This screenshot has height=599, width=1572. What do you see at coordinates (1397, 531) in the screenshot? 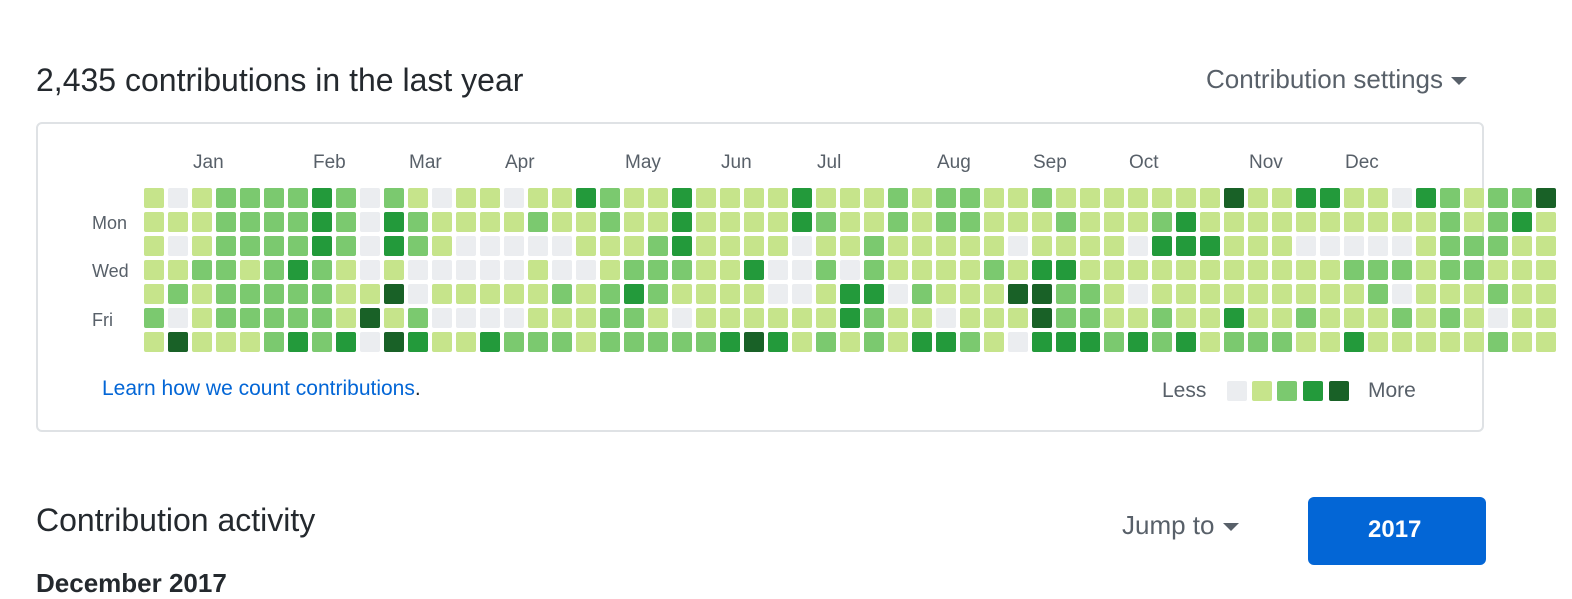
I see `year-2017-button: 2017` at bounding box center [1397, 531].